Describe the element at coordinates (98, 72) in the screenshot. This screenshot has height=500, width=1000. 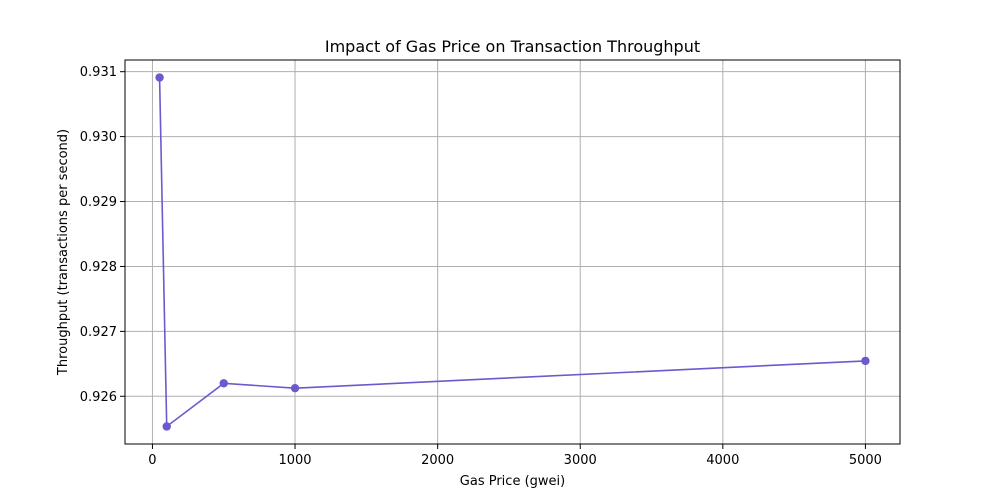
I see `y-tick-label: 0.931` at that location.